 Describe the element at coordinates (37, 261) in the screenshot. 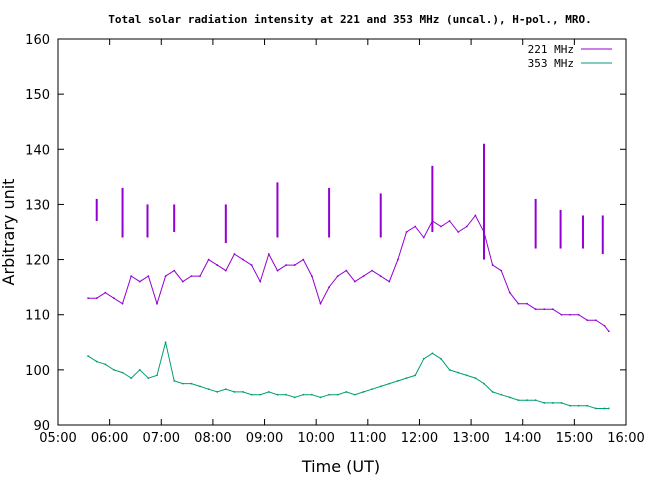

I see `y-tick-label: 120` at that location.